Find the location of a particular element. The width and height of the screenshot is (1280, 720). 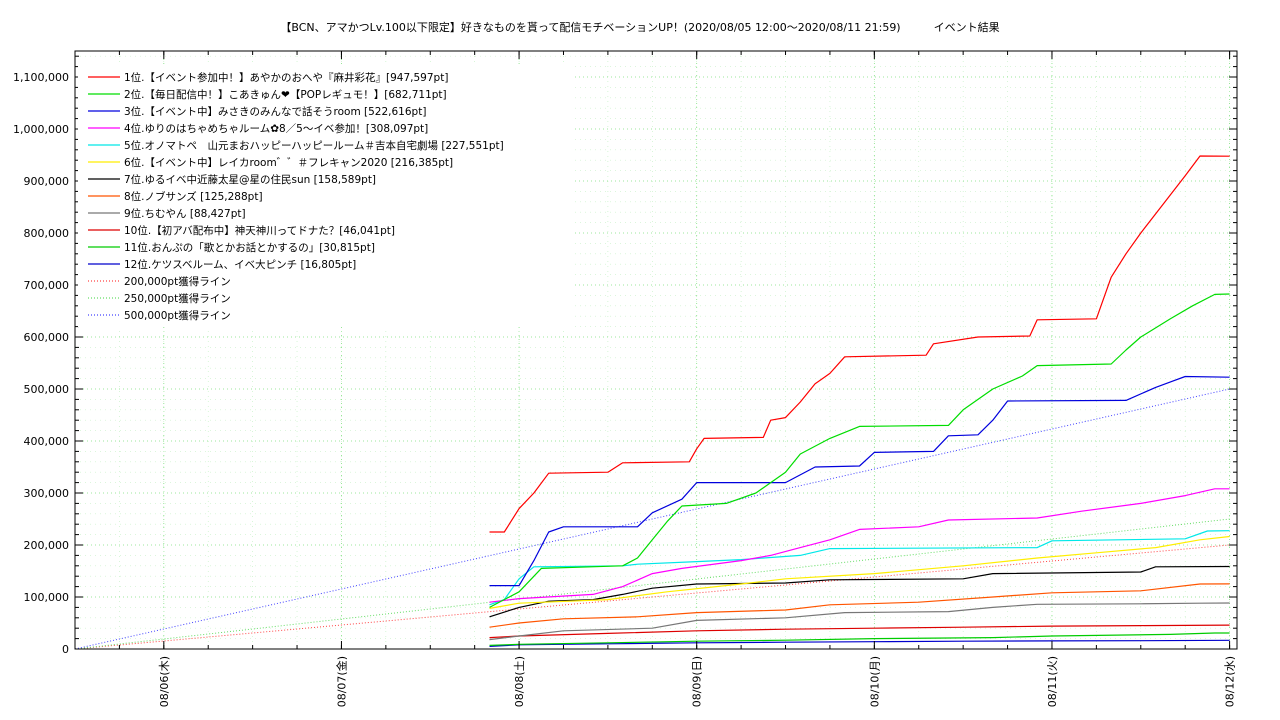

y-tick-label: 500,000 is located at coordinates (47, 389).